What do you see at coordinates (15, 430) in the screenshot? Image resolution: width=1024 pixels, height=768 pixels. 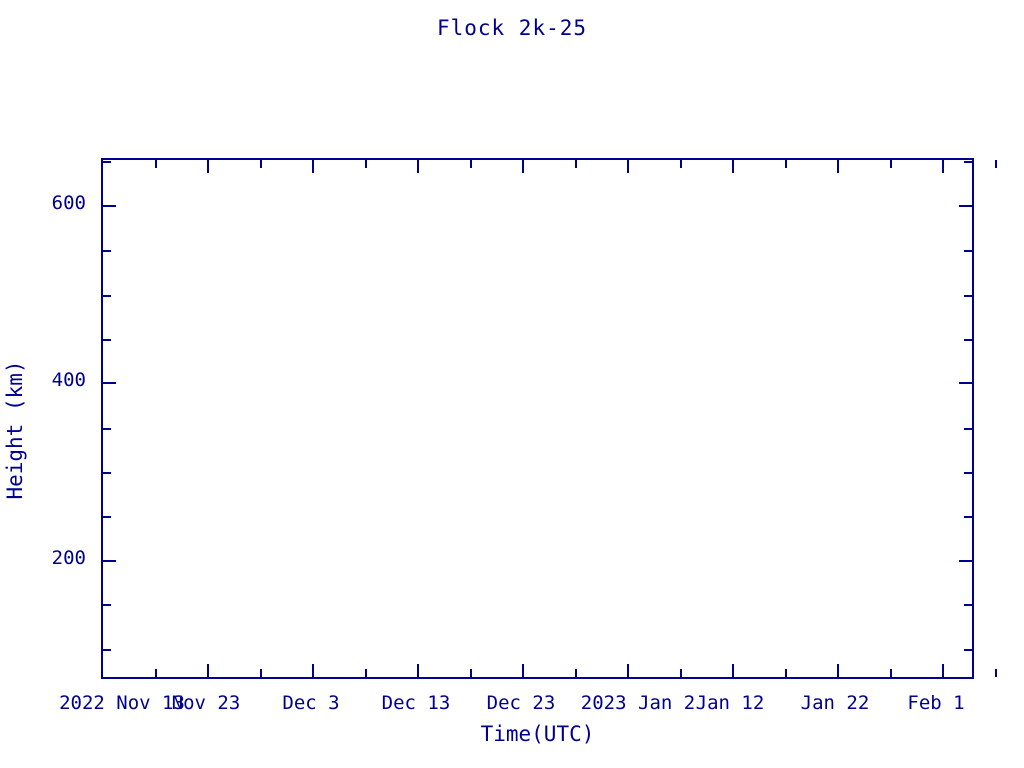 I see `y-axis-title: Height (km)` at bounding box center [15, 430].